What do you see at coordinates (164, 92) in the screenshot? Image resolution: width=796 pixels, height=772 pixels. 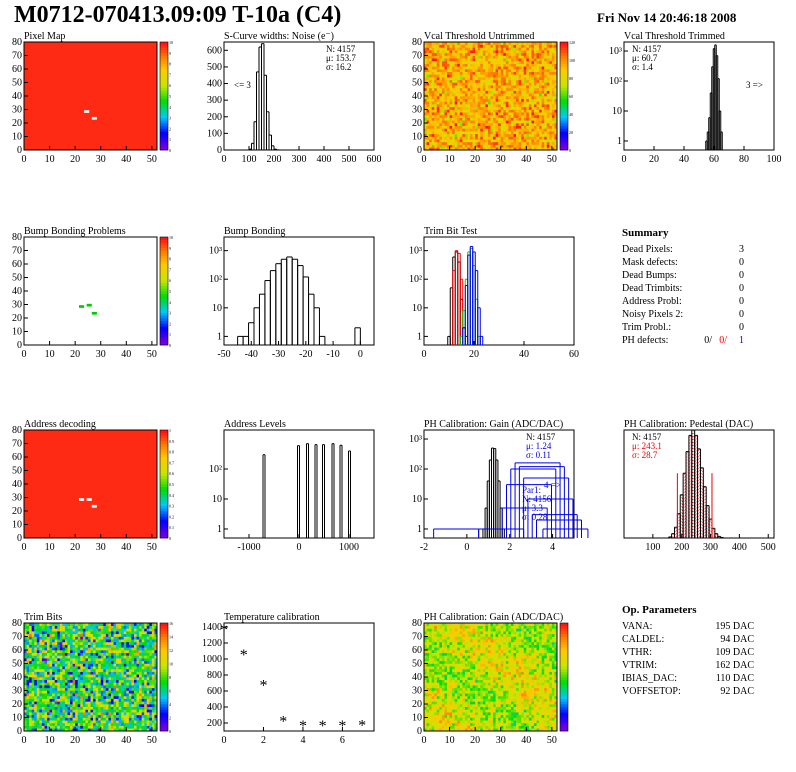 I see `chart-0-palette-step` at bounding box center [164, 92].